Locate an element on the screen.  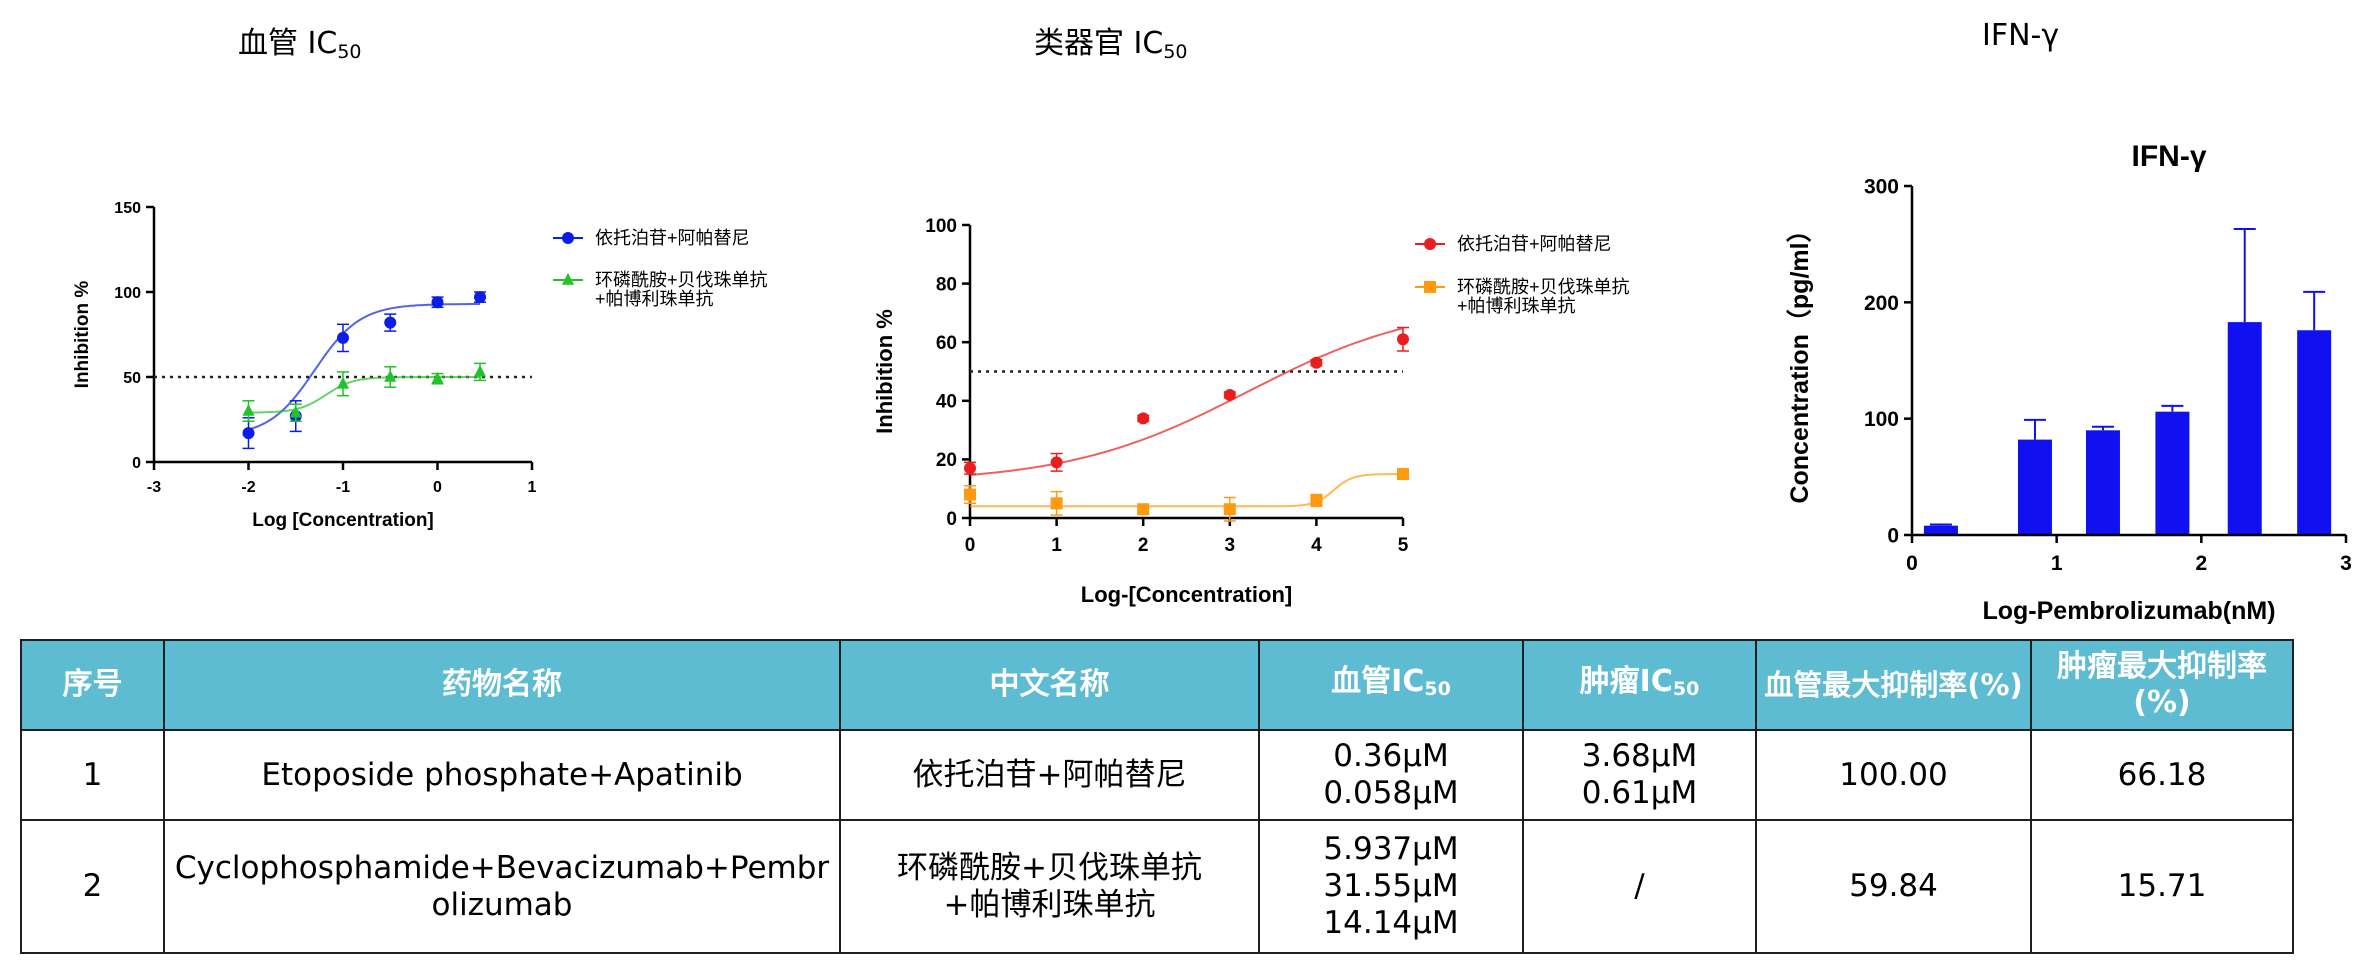
y-tick-label: 20 is located at coordinates (946, 460).